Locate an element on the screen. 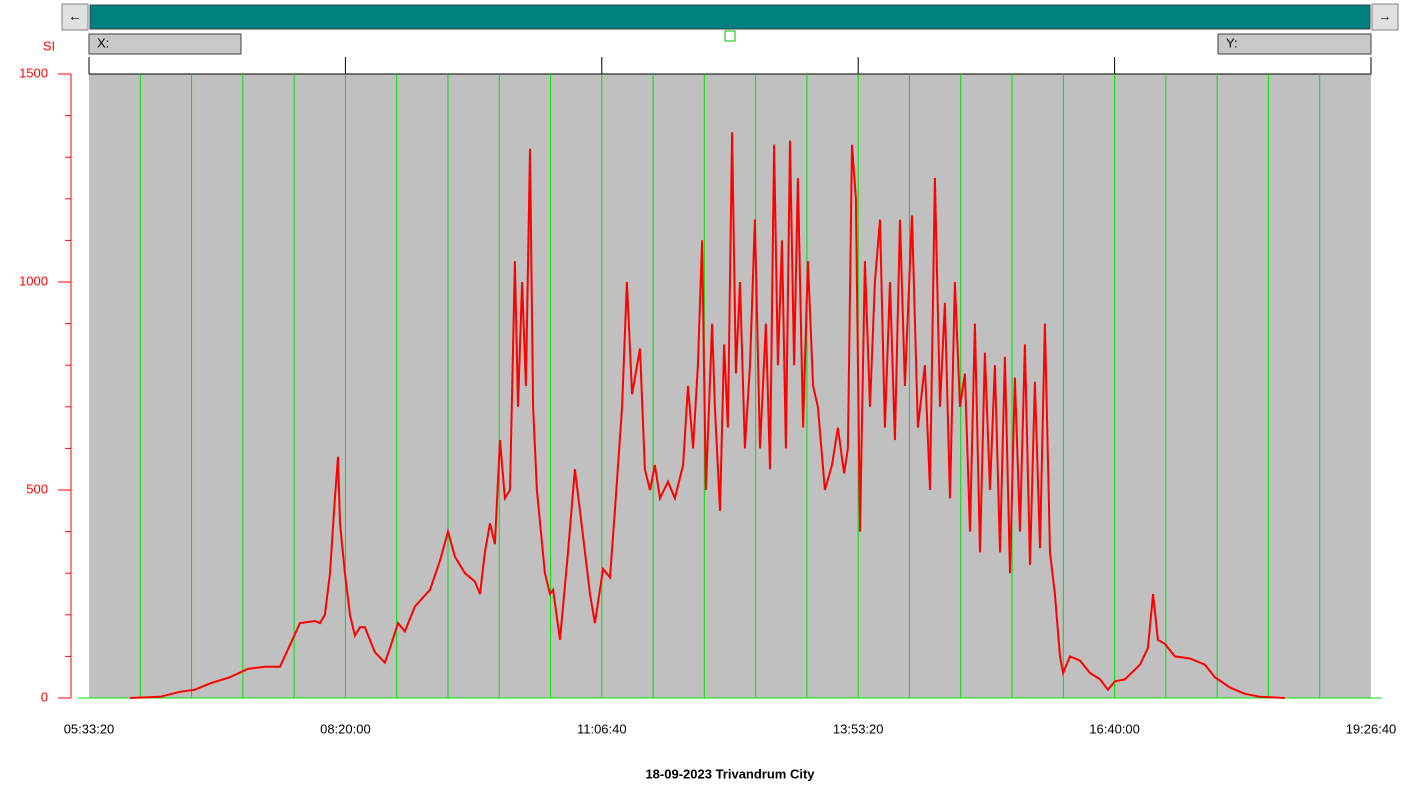  x-tick-label: 11:06:40 is located at coordinates (602, 728).